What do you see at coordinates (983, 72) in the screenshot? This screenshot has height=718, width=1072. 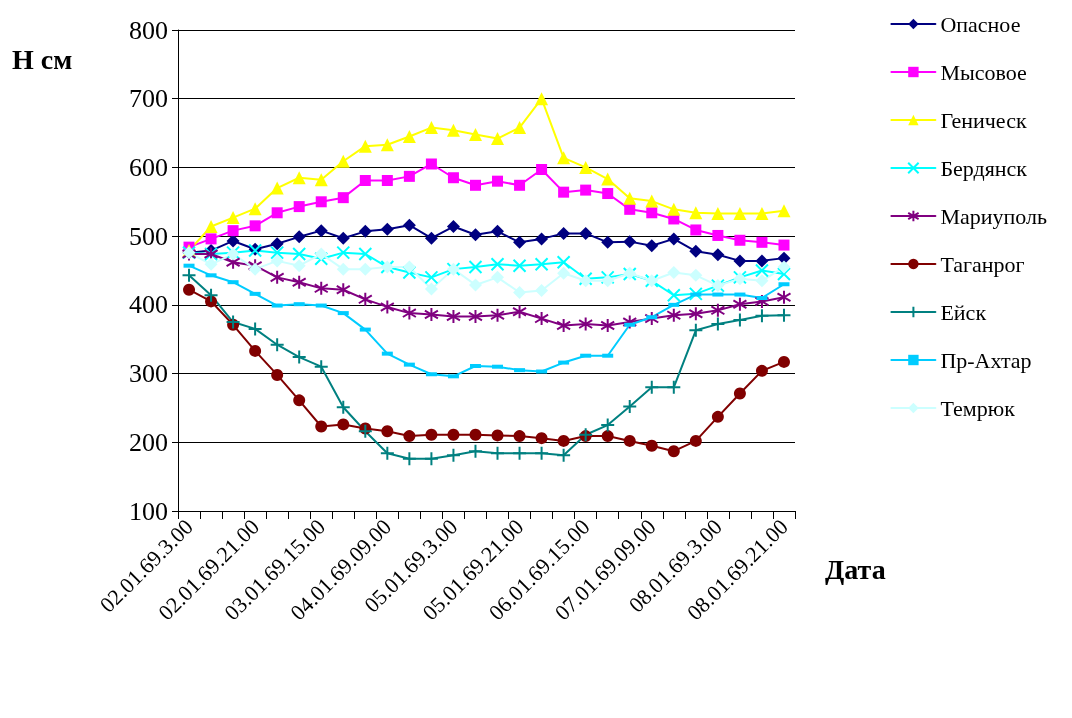 I see `legend-label: Мысовое` at bounding box center [983, 72].